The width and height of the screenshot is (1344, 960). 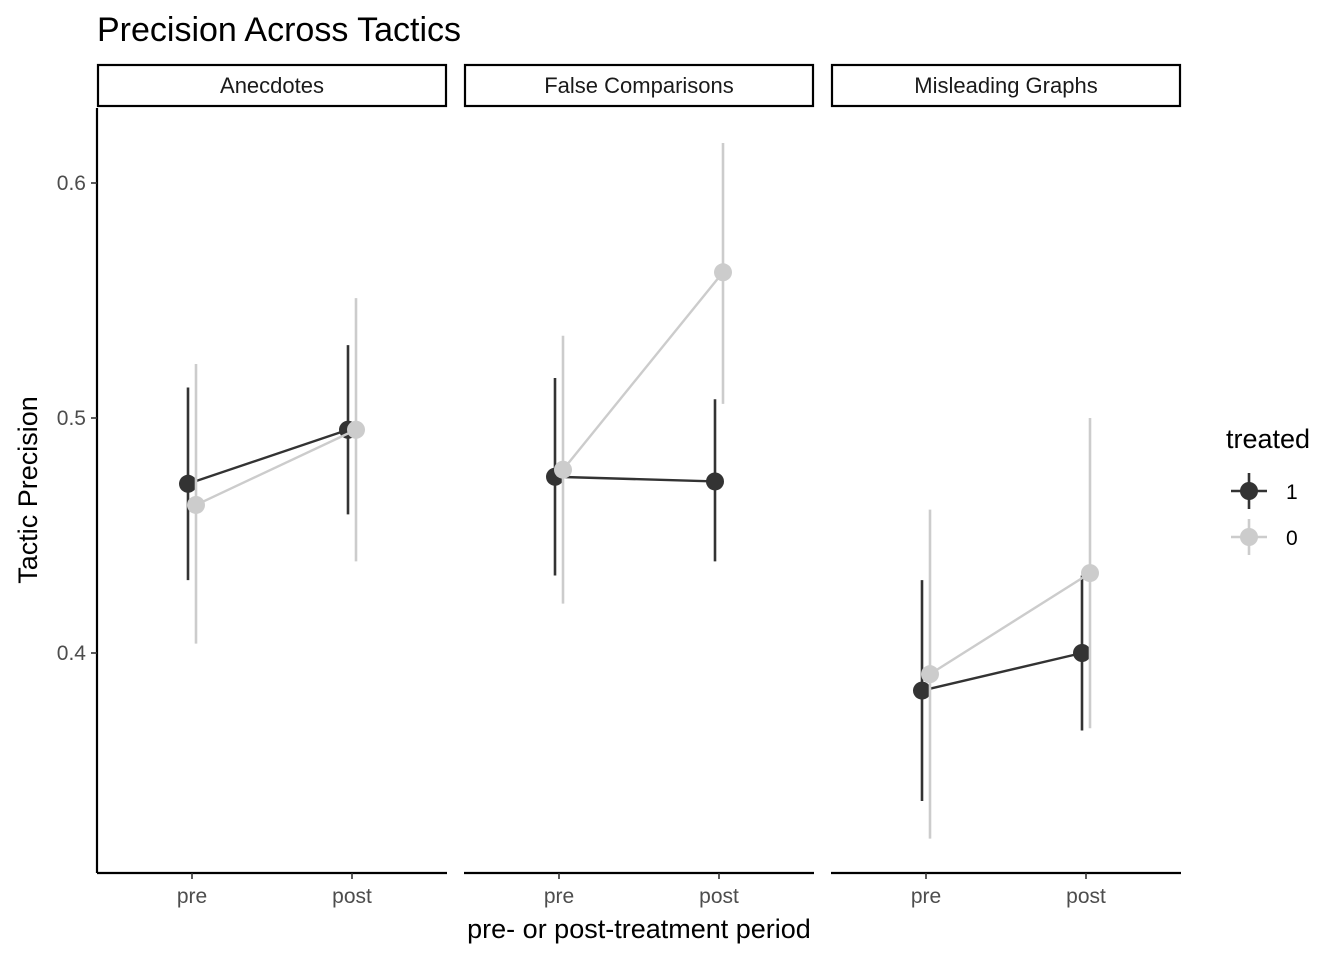 I want to click on legend-title: treated, so click(x=1268, y=439).